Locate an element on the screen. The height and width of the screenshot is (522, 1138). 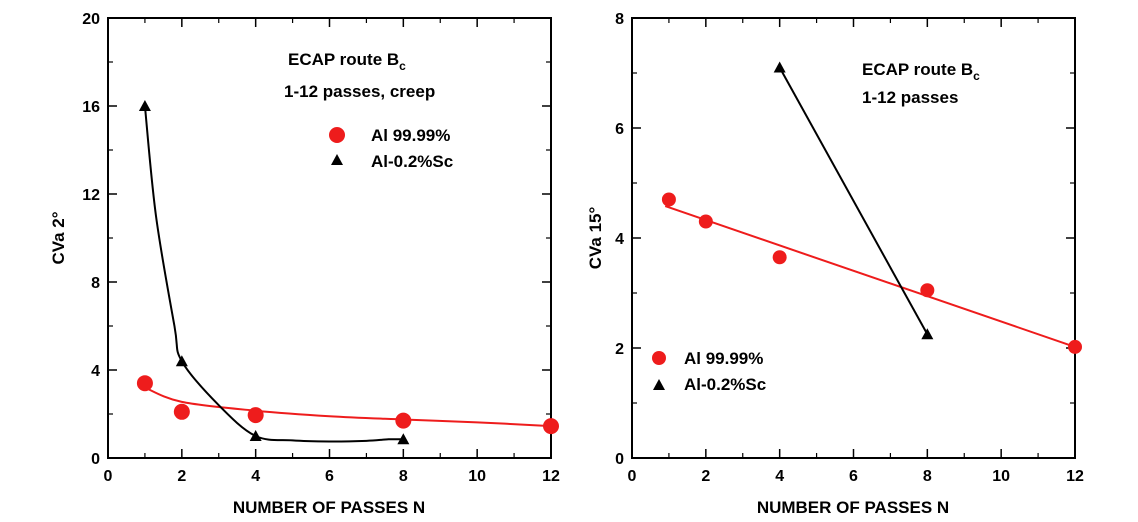
y-axis-label-right: CVa 15° is located at coordinates (595, 238).